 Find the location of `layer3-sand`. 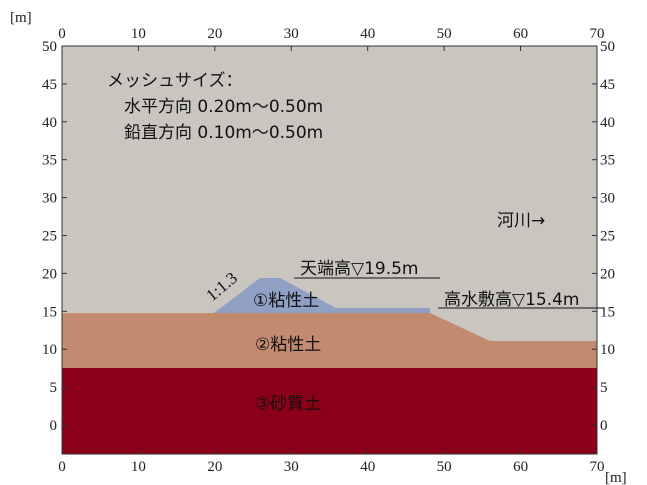

layer3-sand is located at coordinates (329, 411).